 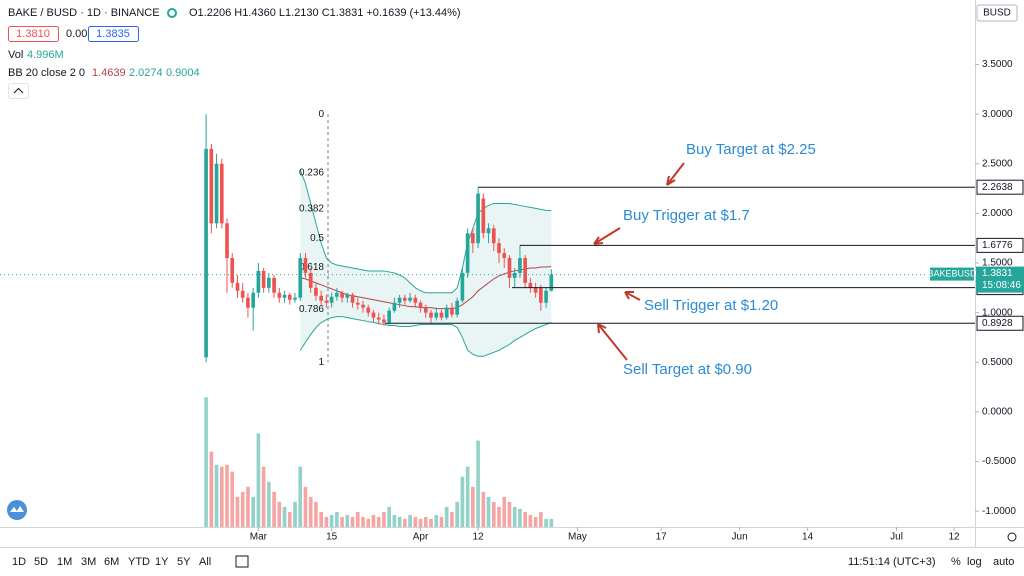 What do you see at coordinates (997, 163) in the screenshot?
I see `y-tick-label: 2.5000` at bounding box center [997, 163].